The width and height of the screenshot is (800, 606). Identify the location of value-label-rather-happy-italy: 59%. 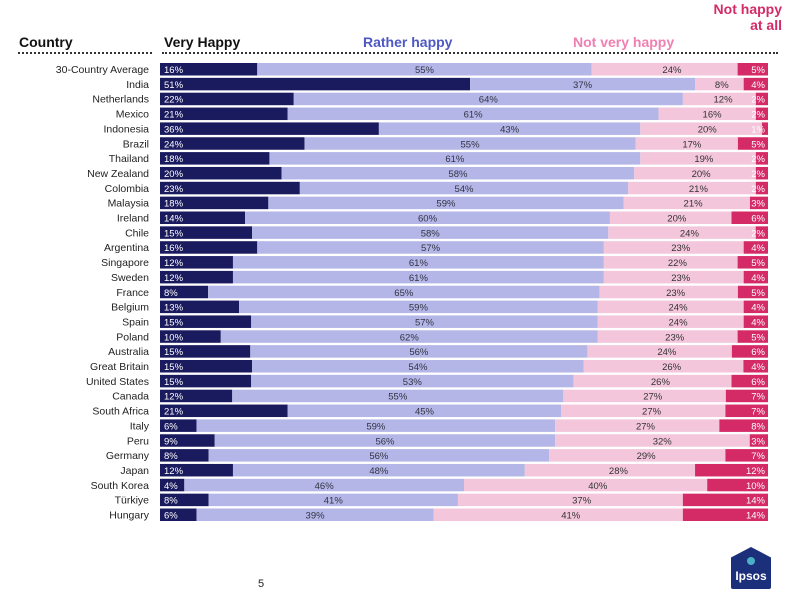
(376, 426).